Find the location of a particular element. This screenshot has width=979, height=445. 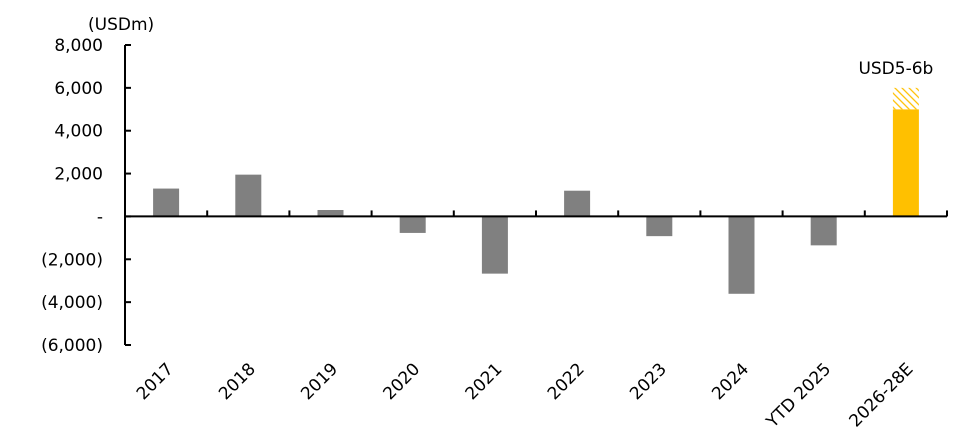

x-tick-label: 2026-28E is located at coordinates (881, 395).